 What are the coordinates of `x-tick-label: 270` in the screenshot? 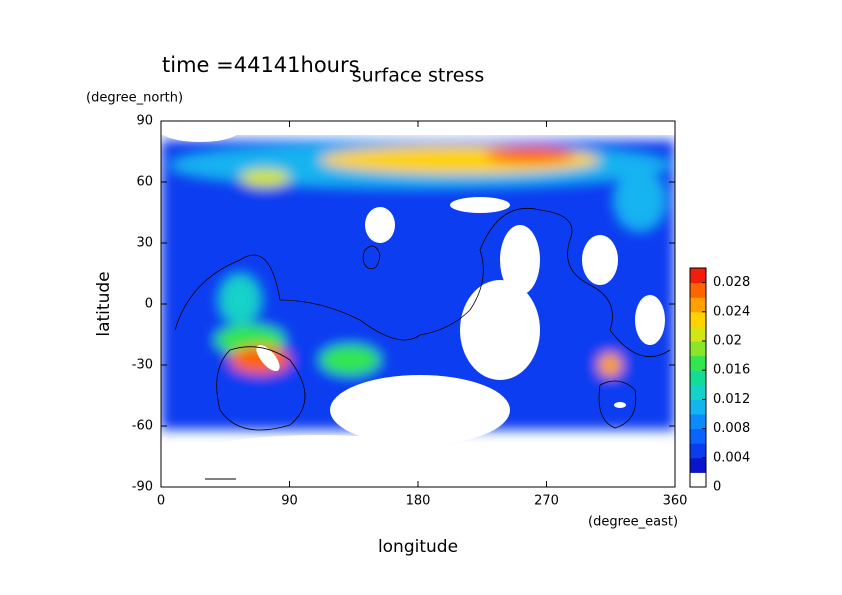 It's located at (546, 501).